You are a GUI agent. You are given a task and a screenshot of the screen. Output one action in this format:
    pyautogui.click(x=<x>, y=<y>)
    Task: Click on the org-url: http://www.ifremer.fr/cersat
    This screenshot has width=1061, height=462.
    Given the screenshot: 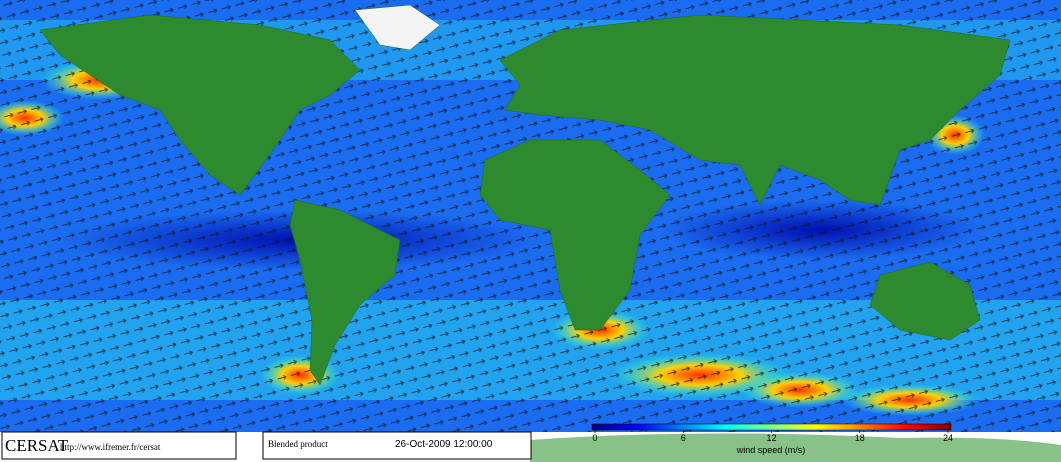 What is the action you would take?
    pyautogui.click(x=110, y=447)
    